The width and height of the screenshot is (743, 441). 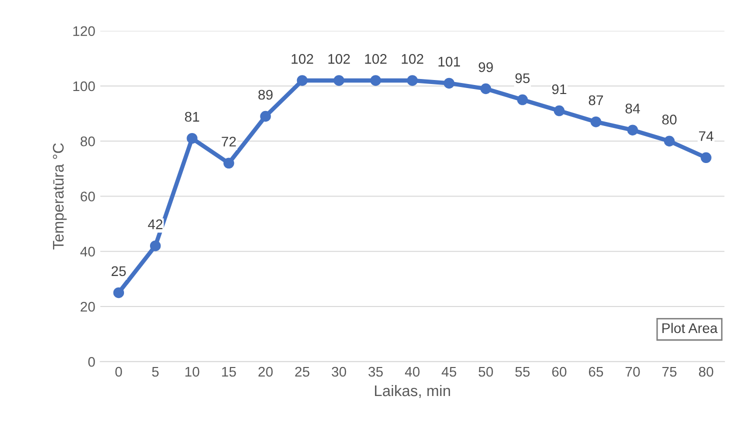 I want to click on y-tick-label: 120, so click(x=84, y=31).